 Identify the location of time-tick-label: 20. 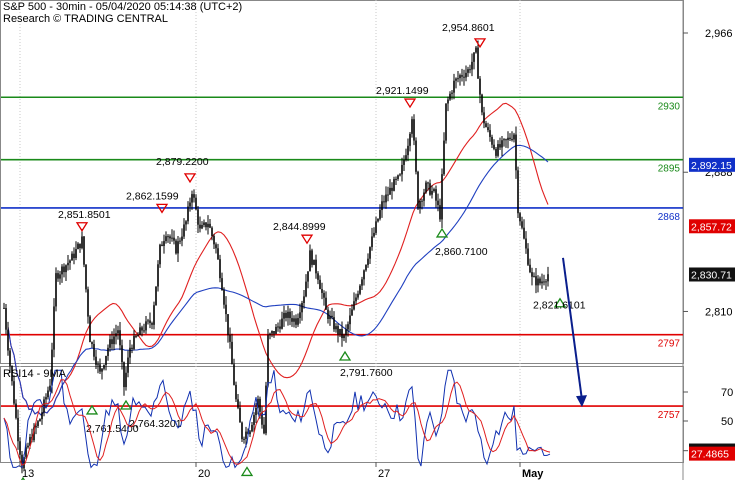
(204, 474).